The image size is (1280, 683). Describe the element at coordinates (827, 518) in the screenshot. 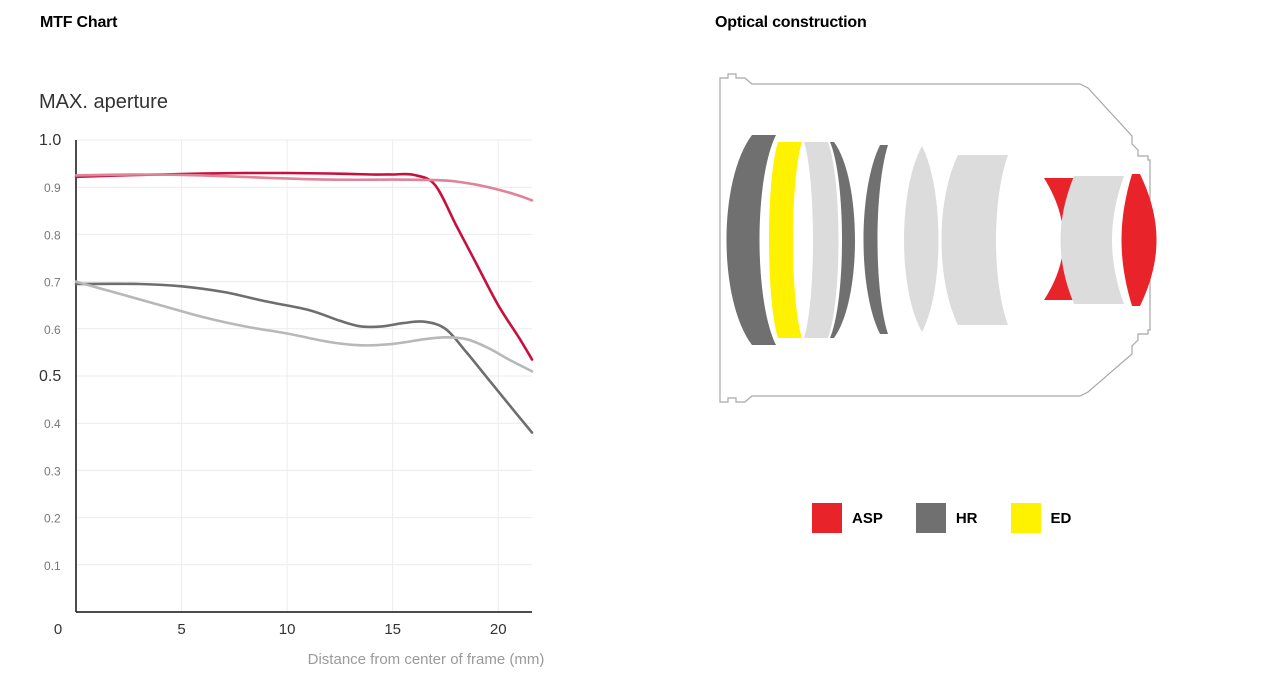

I see `asp-swatch` at that location.